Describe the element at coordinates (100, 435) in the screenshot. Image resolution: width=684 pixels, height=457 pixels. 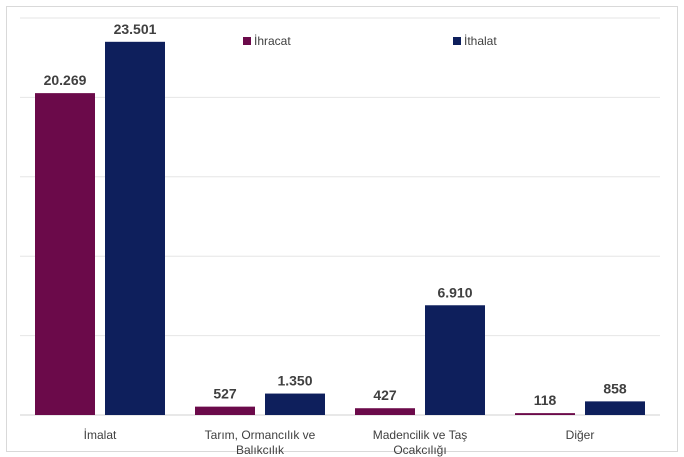
I see `category-label: İmalat` at that location.